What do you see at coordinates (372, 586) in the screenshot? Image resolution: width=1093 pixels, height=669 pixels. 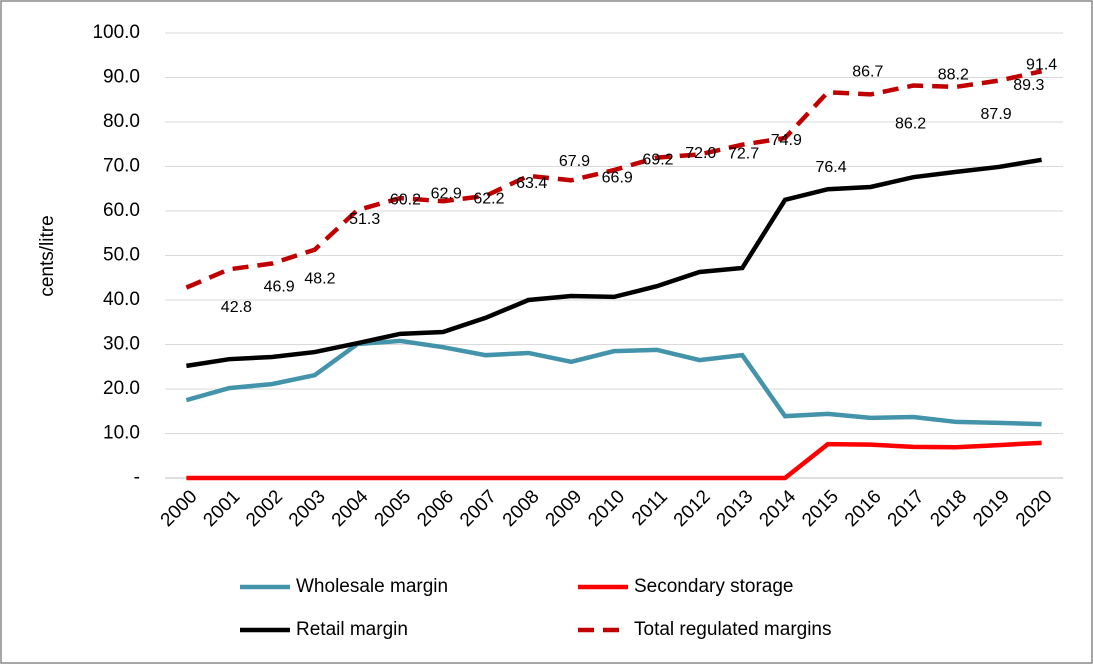 I see `legend-label: Wholesale margin` at bounding box center [372, 586].